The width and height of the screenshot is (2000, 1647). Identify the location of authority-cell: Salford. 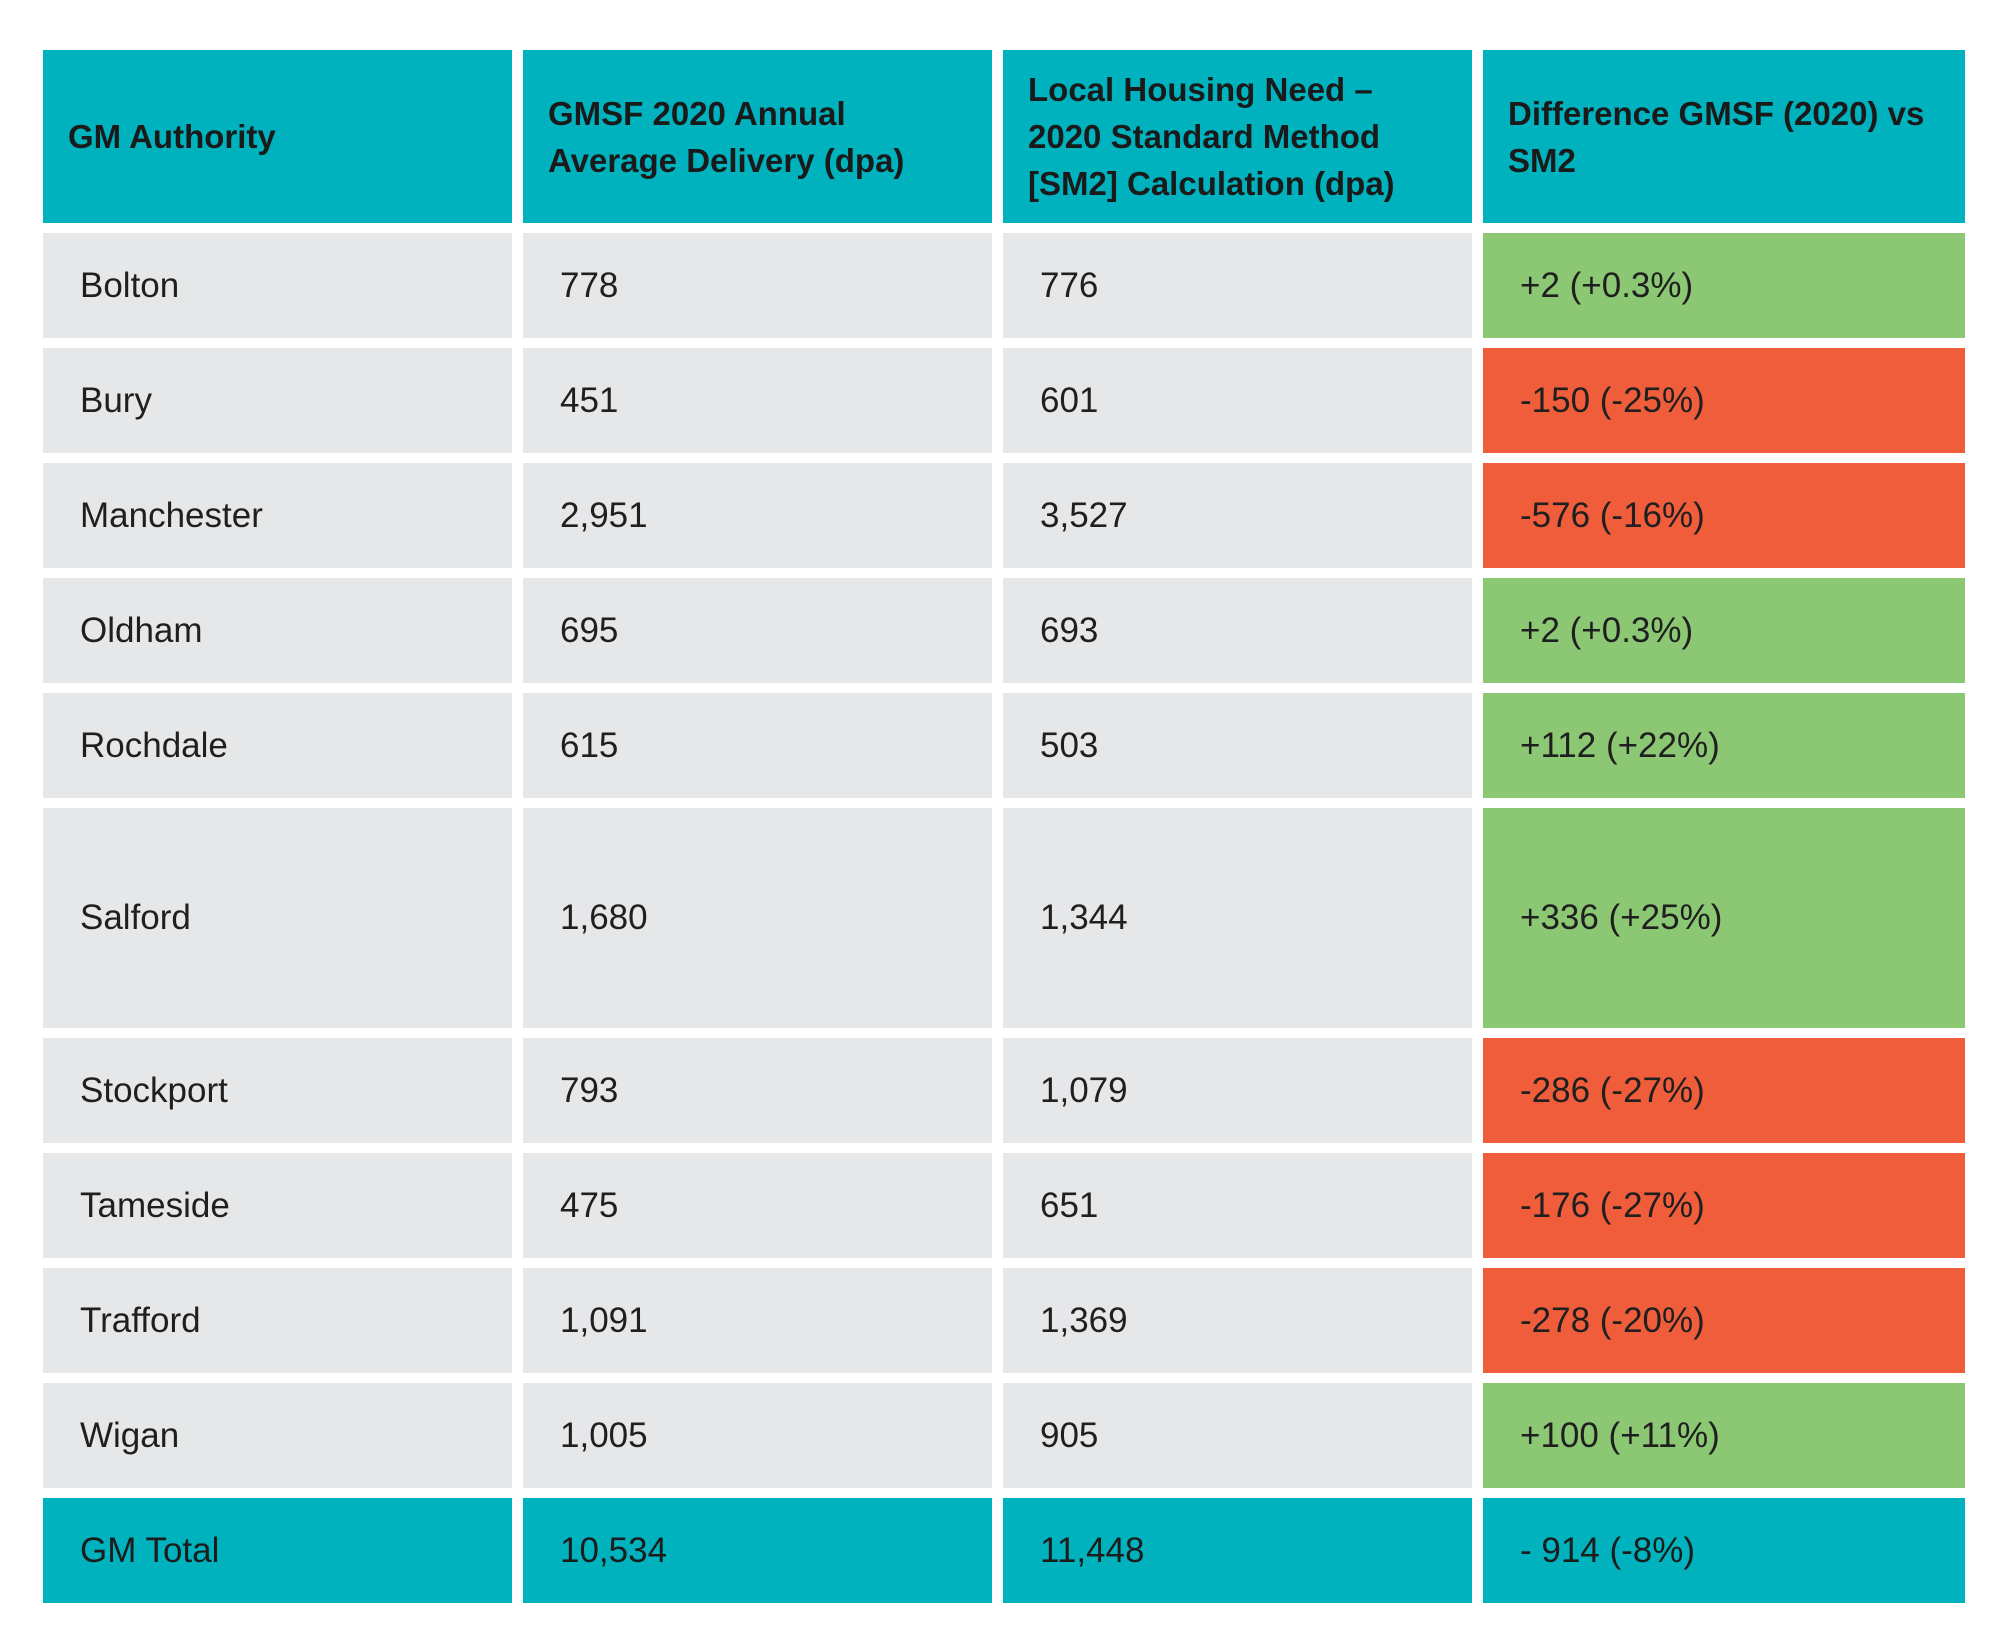
(277, 918).